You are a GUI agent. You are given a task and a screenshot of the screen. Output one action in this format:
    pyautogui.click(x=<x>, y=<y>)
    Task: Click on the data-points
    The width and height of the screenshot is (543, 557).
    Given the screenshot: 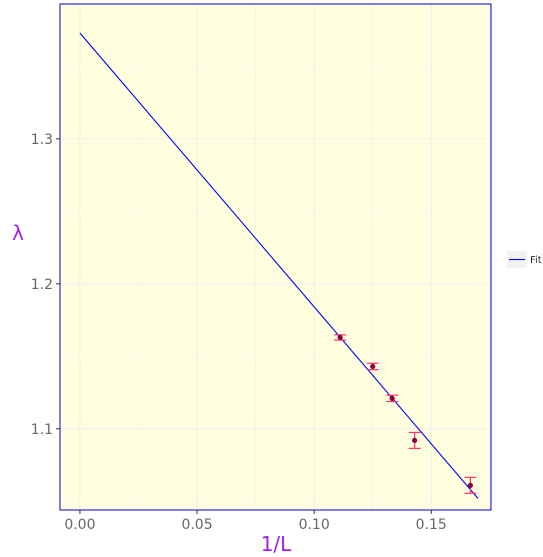 What is the action you would take?
    pyautogui.click(x=405, y=411)
    